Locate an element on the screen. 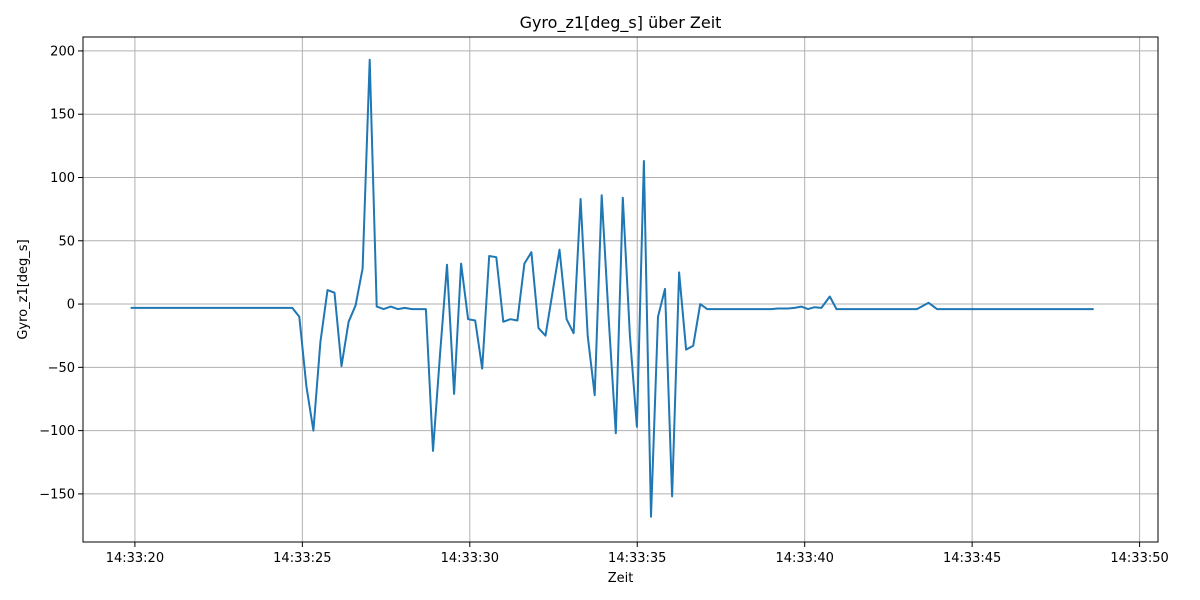 This screenshot has width=1200, height=600. x-tick-label: 14:33:40 is located at coordinates (804, 558).